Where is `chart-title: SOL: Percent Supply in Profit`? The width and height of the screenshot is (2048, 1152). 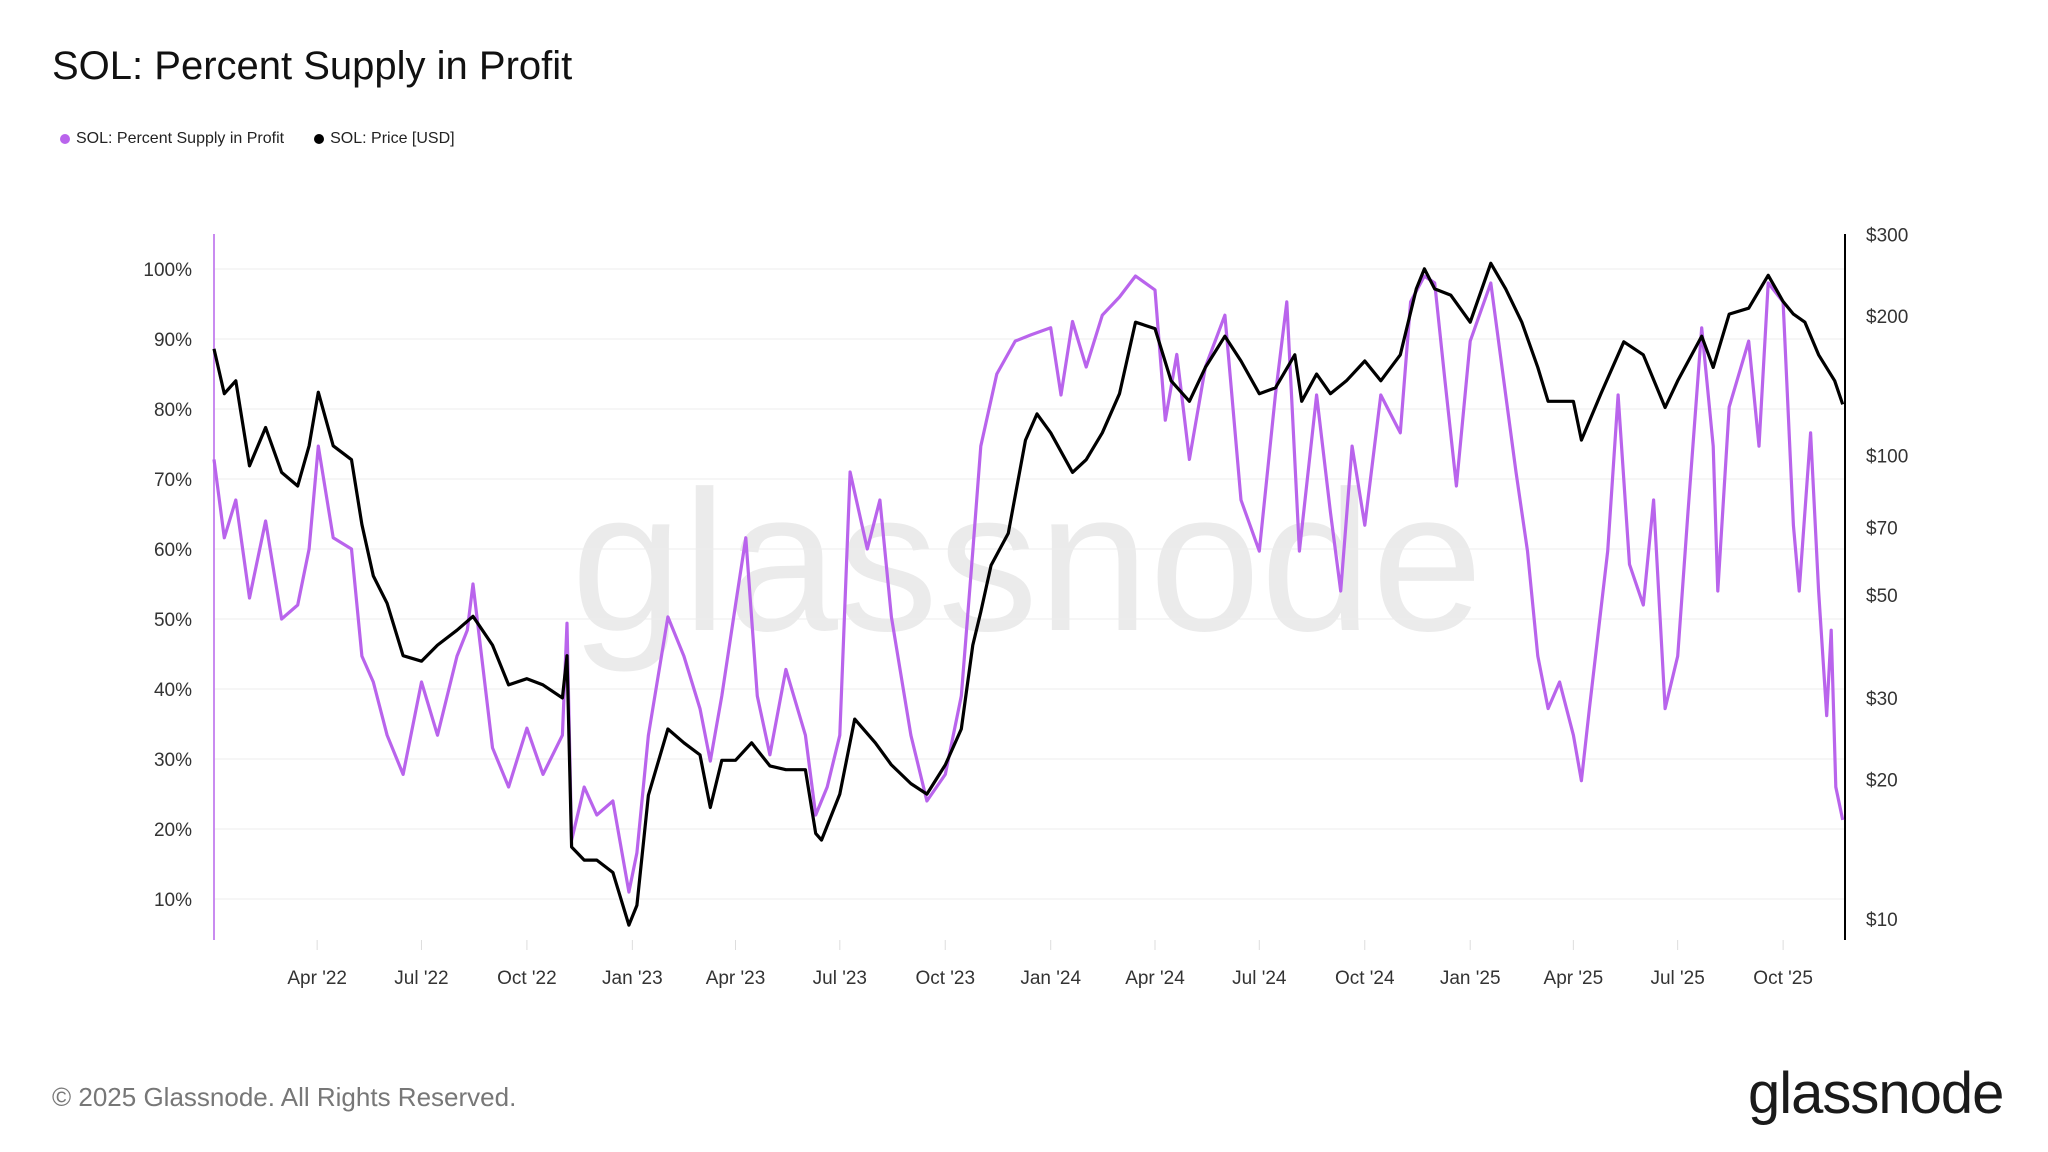
chart-title: SOL: Percent Supply in Profit is located at coordinates (312, 66).